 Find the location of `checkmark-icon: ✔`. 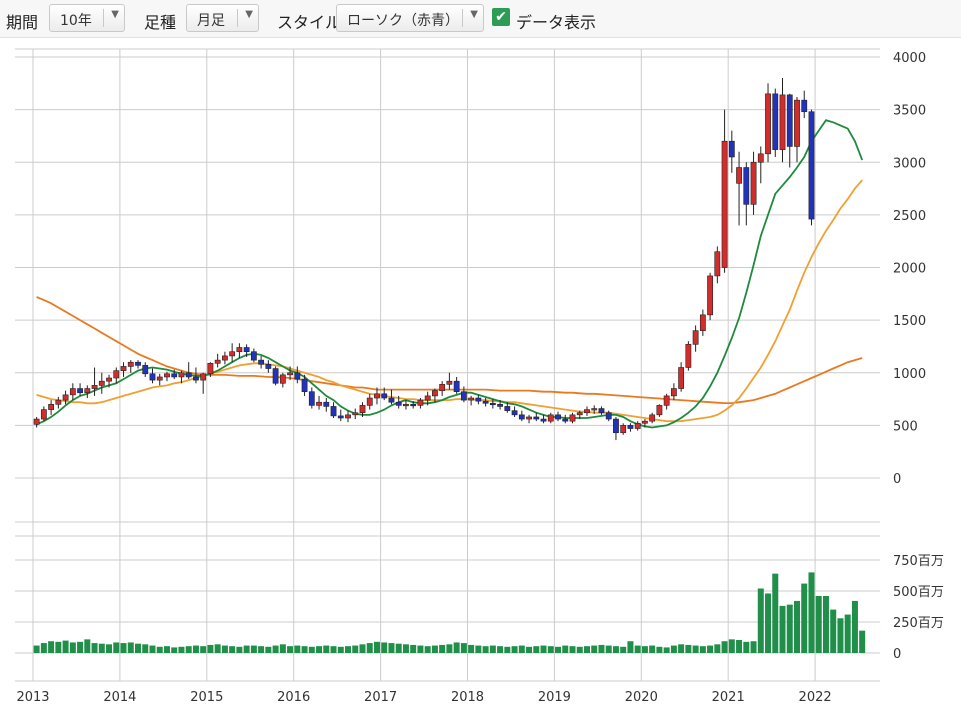

checkmark-icon: ✔ is located at coordinates (501, 17).